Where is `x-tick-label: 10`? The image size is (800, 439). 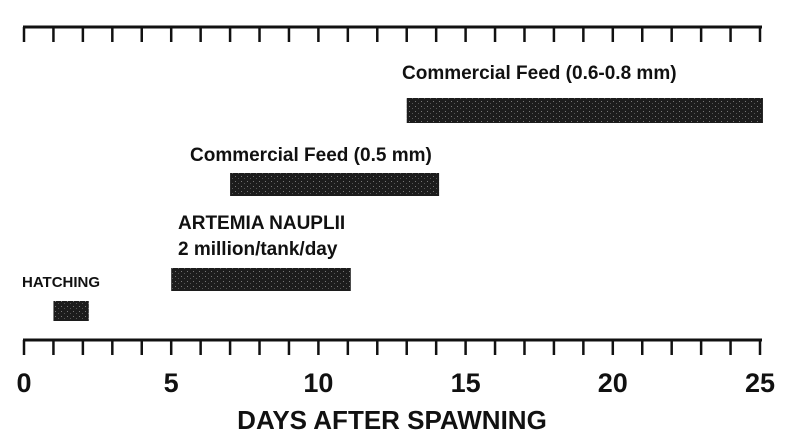 x-tick-label: 10 is located at coordinates (318, 383).